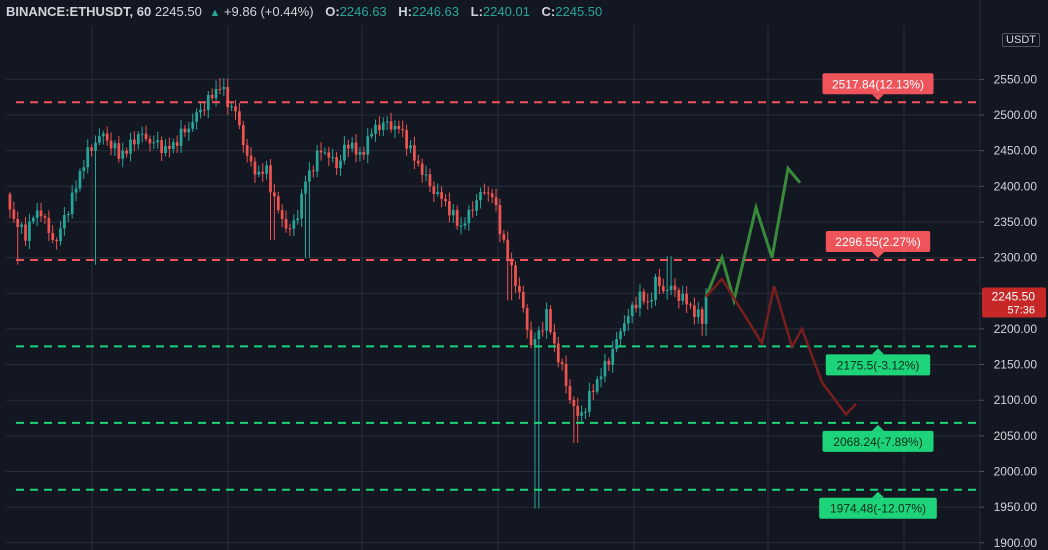 This screenshot has width=1048, height=550. I want to click on high-label: H:, so click(405, 11).